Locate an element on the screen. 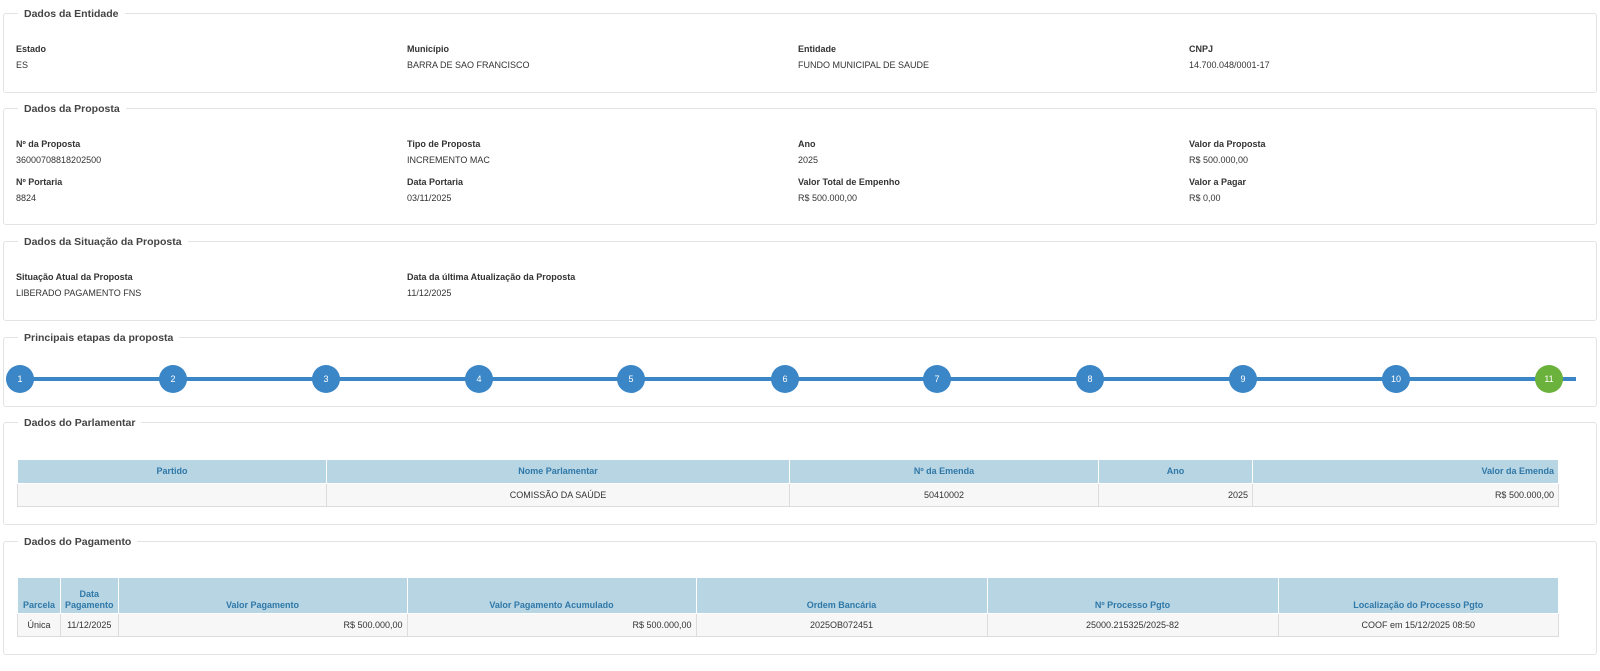 The image size is (1600, 671). num-proposta-label: Nº da Proposta is located at coordinates (48, 144).